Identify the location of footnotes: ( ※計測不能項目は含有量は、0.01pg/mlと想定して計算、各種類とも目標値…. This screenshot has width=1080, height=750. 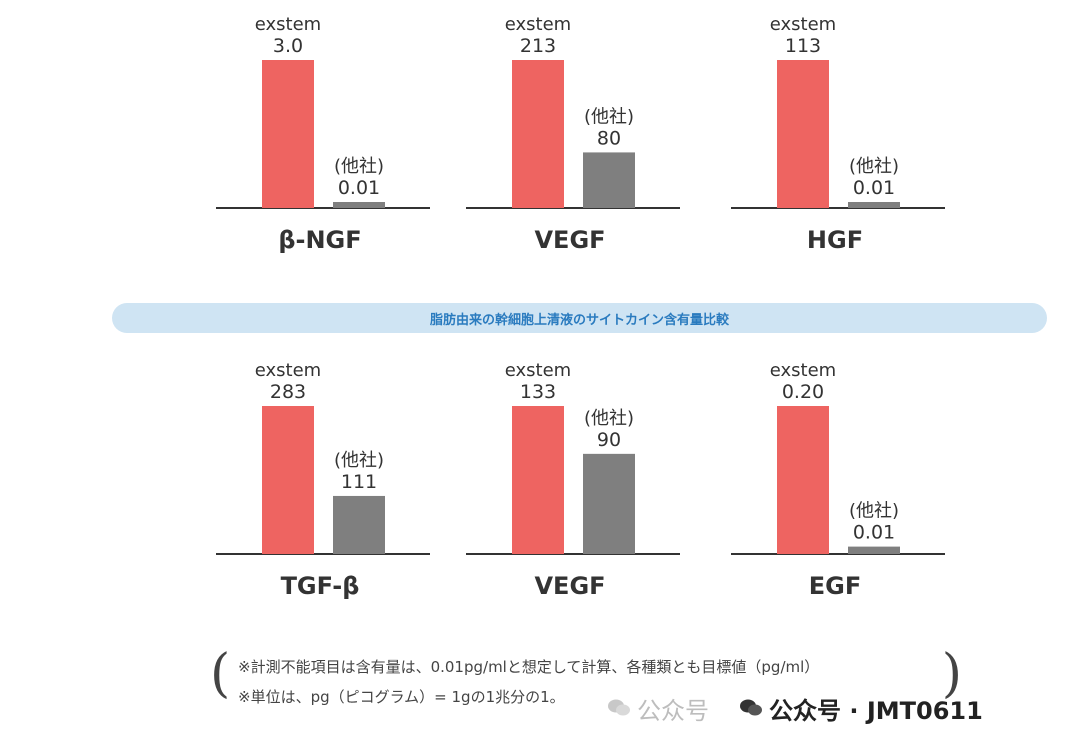
(586, 678).